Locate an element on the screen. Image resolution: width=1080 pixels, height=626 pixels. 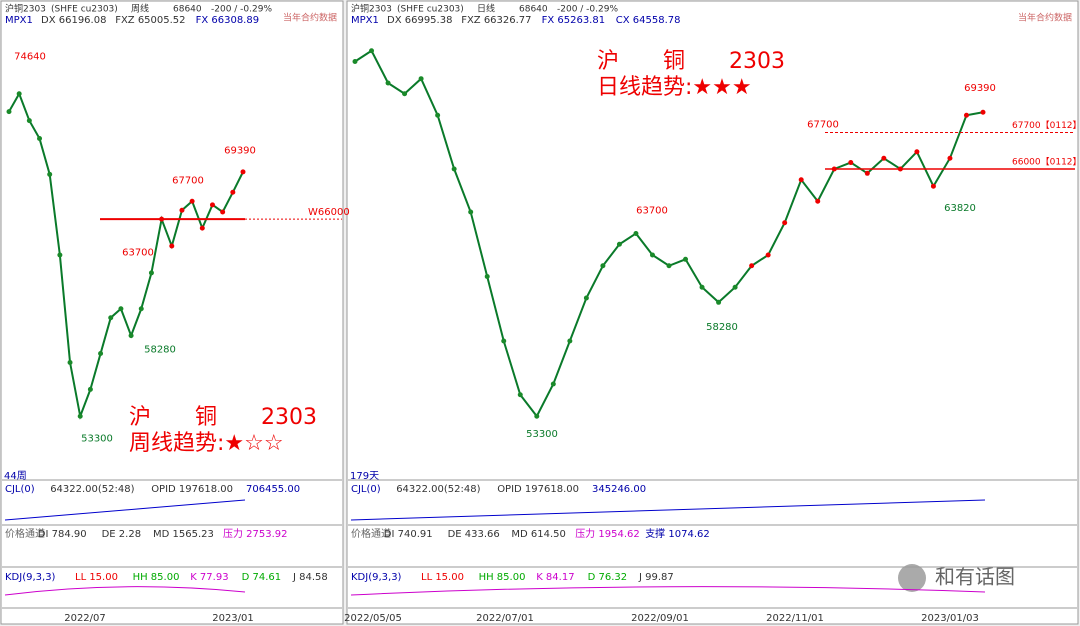
indicator-text: 压力 1954.62 is located at coordinates (607, 533).